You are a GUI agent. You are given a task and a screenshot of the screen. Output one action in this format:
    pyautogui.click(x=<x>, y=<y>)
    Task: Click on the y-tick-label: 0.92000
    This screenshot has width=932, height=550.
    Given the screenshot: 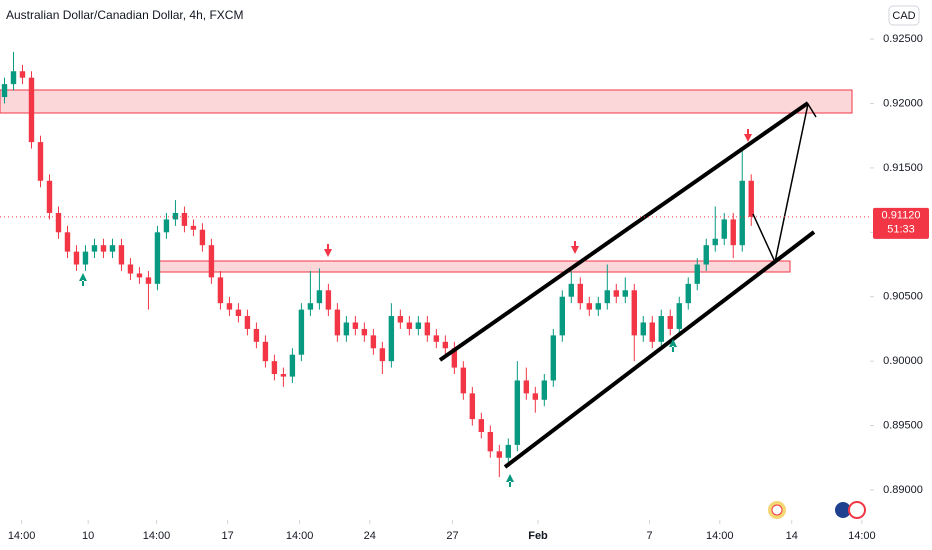 What is the action you would take?
    pyautogui.click(x=903, y=103)
    